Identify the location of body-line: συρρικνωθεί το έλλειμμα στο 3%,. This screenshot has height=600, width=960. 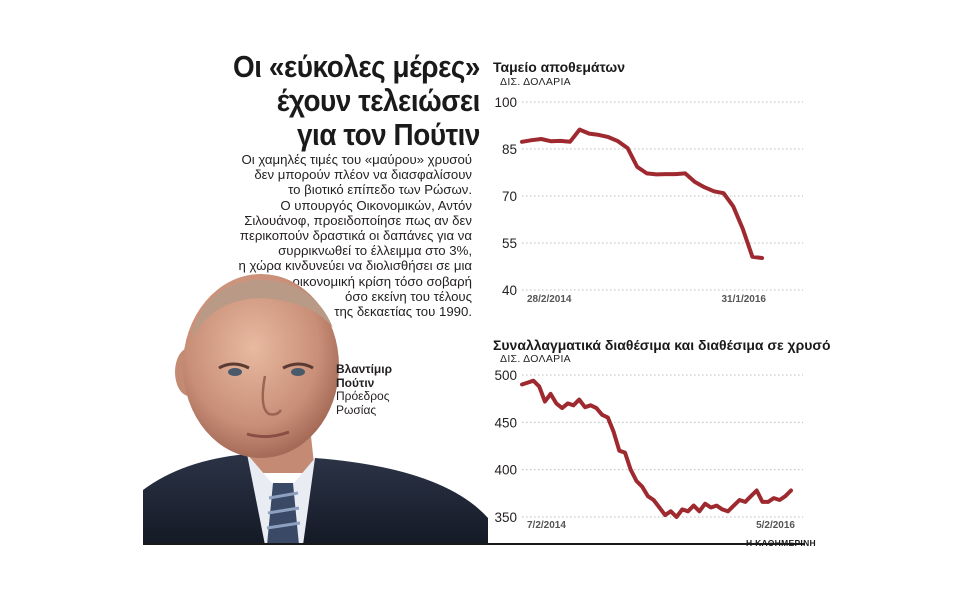
(375, 251).